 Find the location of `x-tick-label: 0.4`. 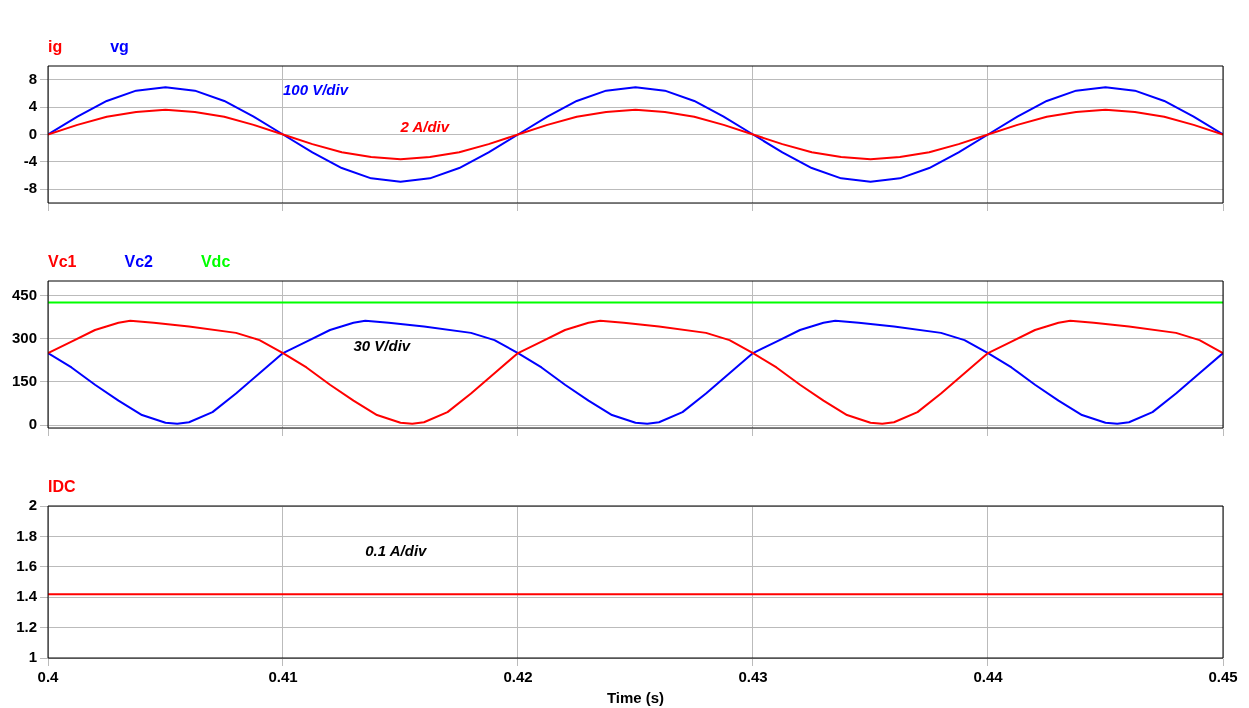

x-tick-label: 0.4 is located at coordinates (48, 677).